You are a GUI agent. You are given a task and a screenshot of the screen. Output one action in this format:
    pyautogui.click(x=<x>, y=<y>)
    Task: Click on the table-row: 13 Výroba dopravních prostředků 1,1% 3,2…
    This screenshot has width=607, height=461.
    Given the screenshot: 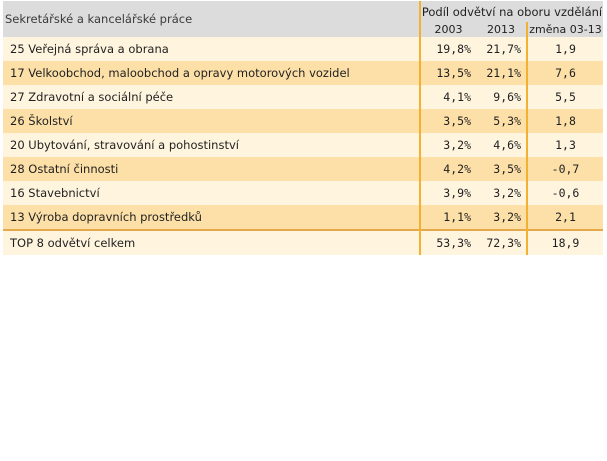 What is the action you would take?
    pyautogui.click(x=303, y=217)
    